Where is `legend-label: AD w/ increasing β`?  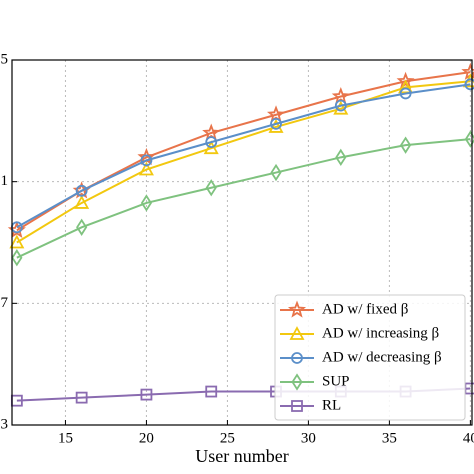
legend-label: AD w/ increasing β is located at coordinates (380, 333).